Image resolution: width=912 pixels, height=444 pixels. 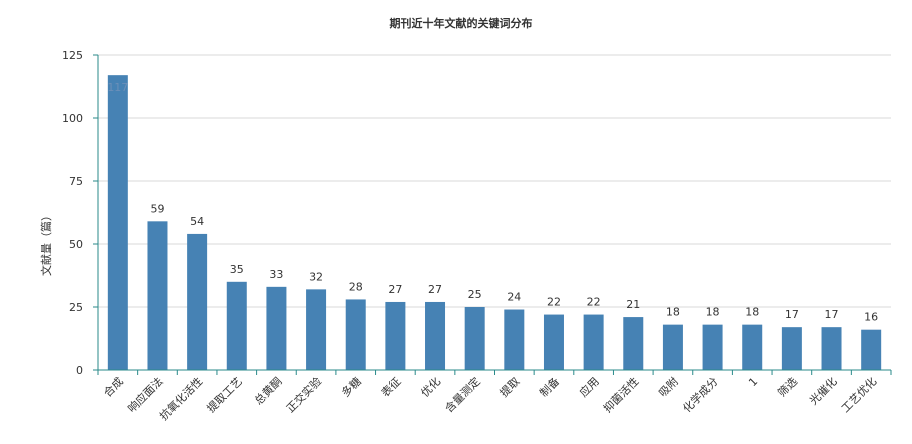 I want to click on x-tick-label: 吸附, so click(x=668, y=386).